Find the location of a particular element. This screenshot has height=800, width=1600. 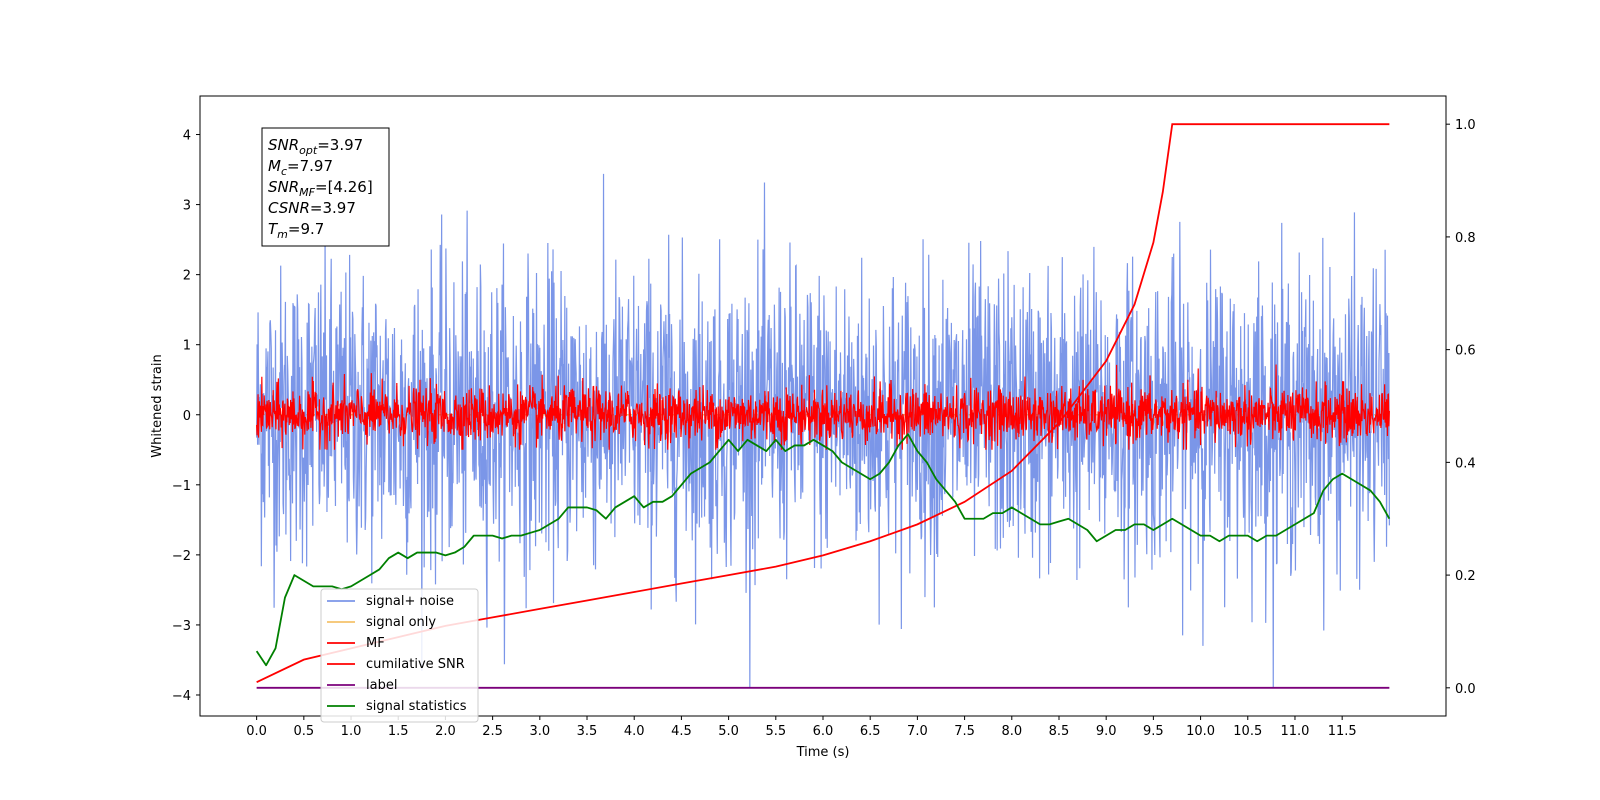

y2-tick-label: 0.0 is located at coordinates (1465, 689).